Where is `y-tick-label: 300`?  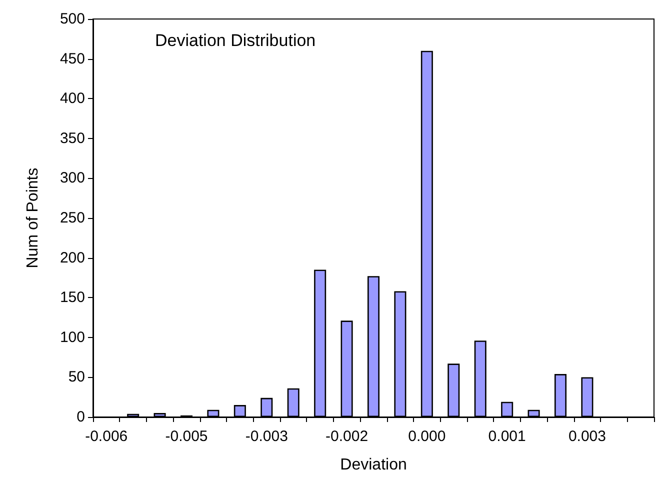
y-tick-label: 300 is located at coordinates (72, 178).